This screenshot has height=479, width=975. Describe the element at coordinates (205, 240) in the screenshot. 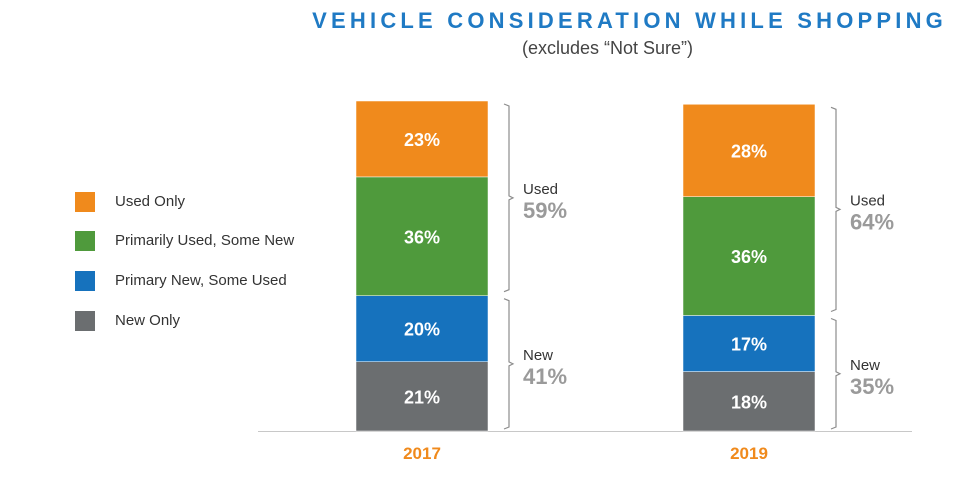

I see `legend-label-primarily-used: Primarily Used, Some New` at that location.